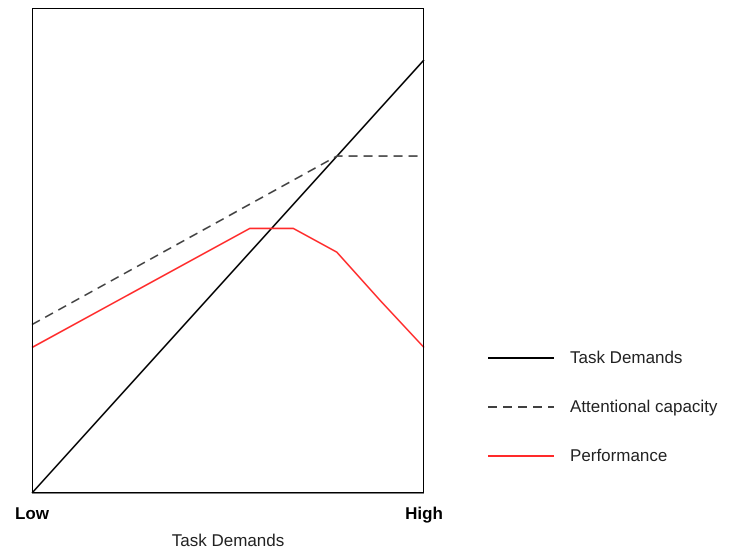 The image size is (736, 549). I want to click on legend-label: Task Demands, so click(626, 358).